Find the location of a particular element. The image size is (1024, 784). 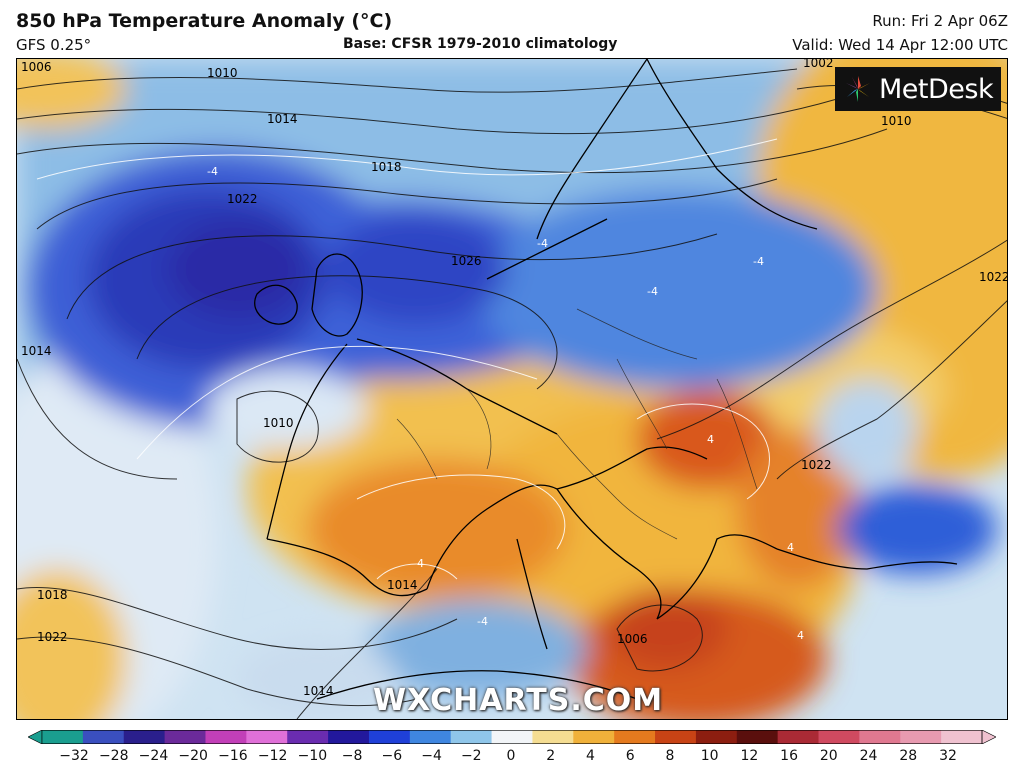

colorbar-tick-label: 10 is located at coordinates (709, 756).